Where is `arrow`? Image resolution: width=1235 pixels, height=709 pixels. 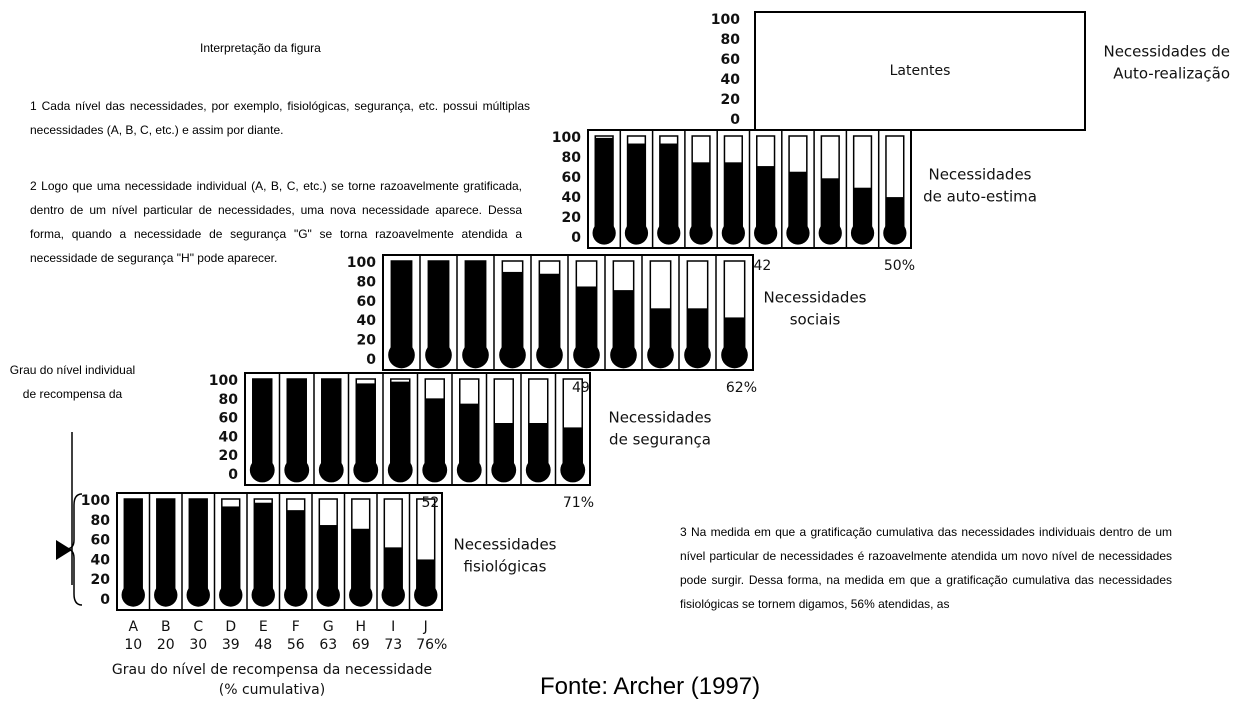 arrow is located at coordinates (64, 550).